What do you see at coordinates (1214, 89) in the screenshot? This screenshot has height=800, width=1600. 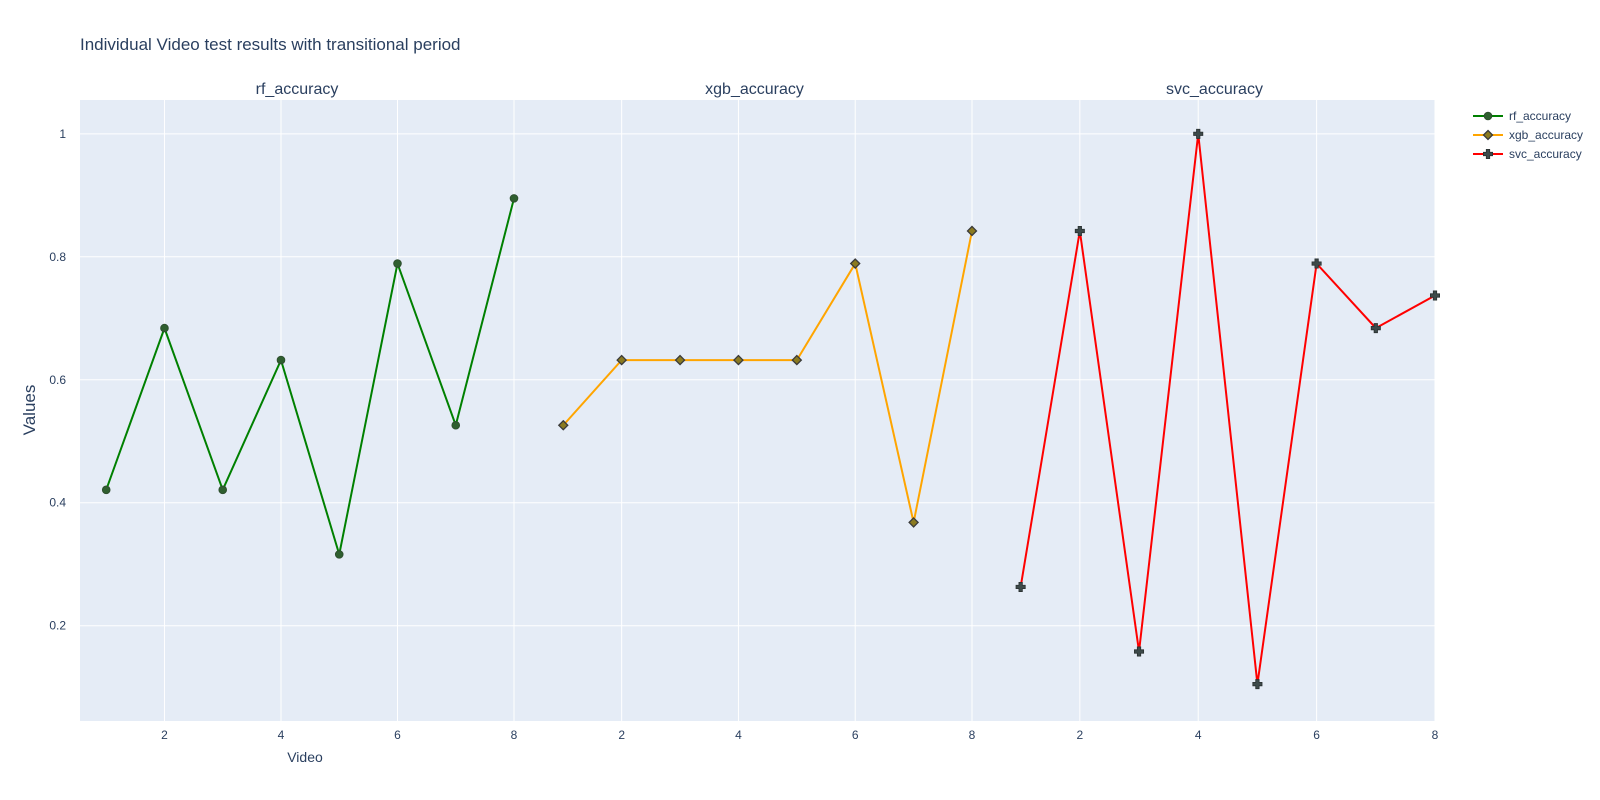 I see `subplot-title: svc_accuracy` at bounding box center [1214, 89].